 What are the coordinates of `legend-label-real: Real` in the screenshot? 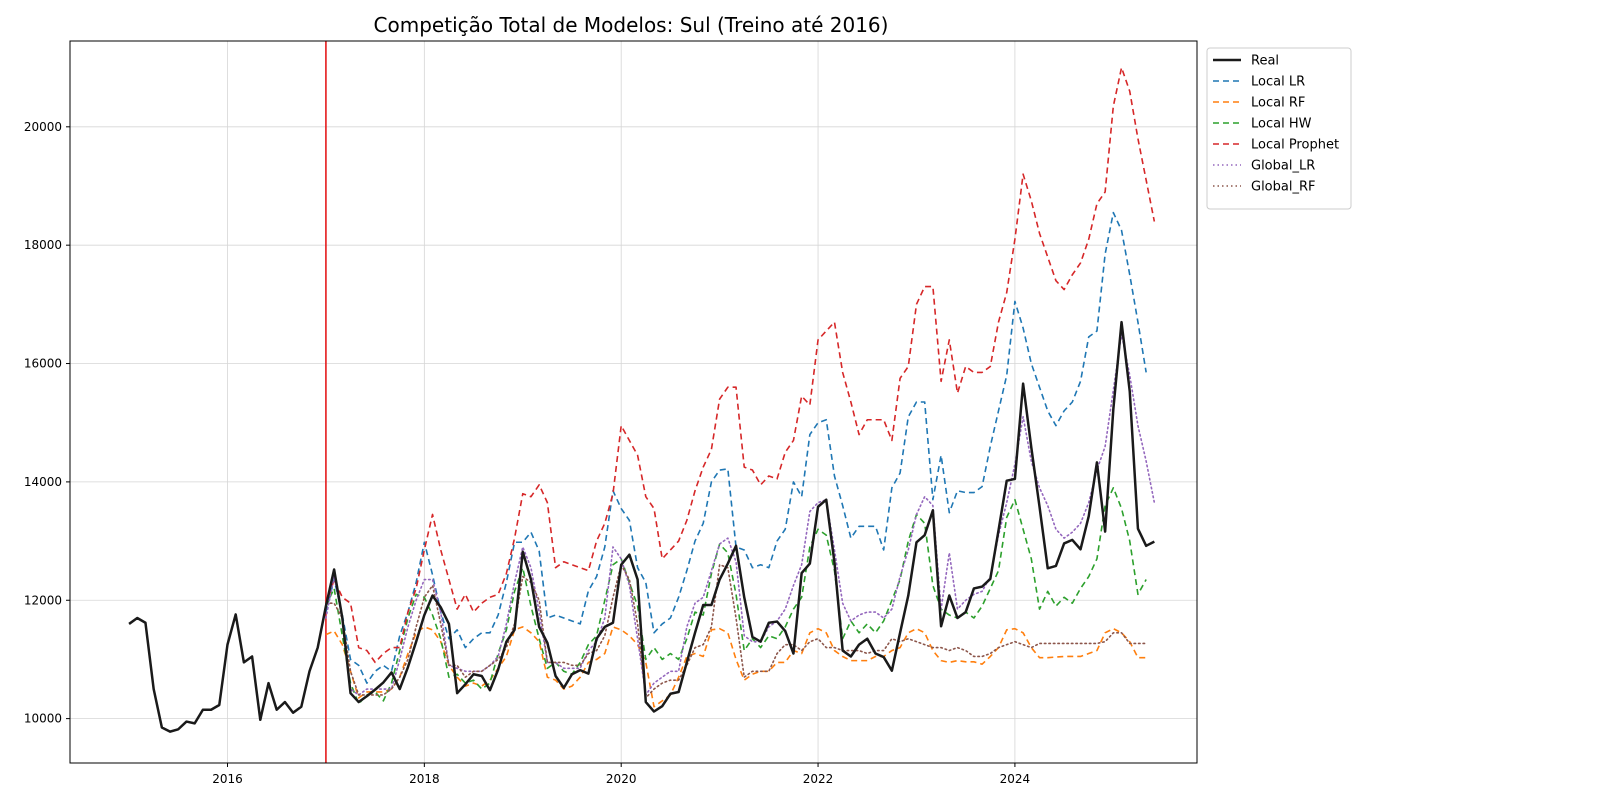 It's located at (1265, 61).